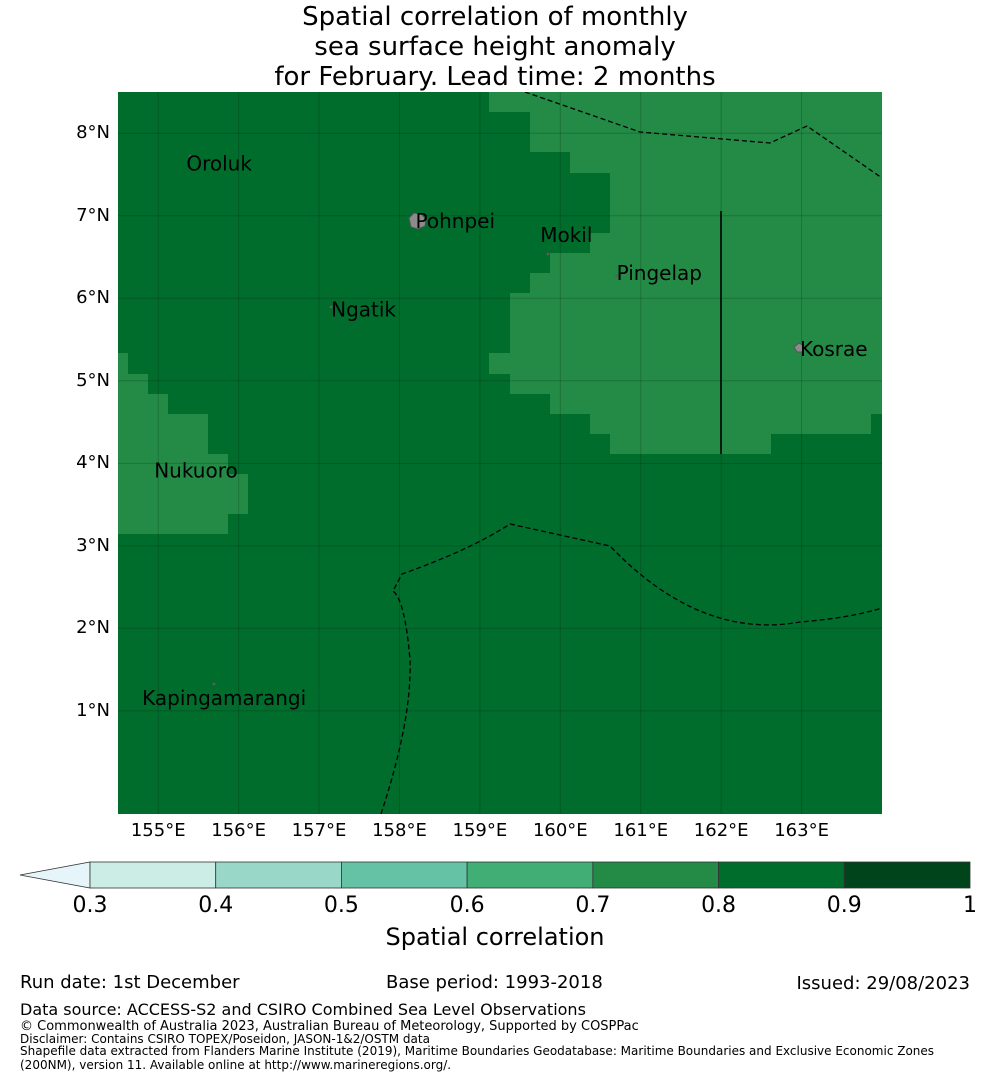 This screenshot has width=990, height=1080. I want to click on correlation-band-0-7-0-8-west, so click(183, 443).